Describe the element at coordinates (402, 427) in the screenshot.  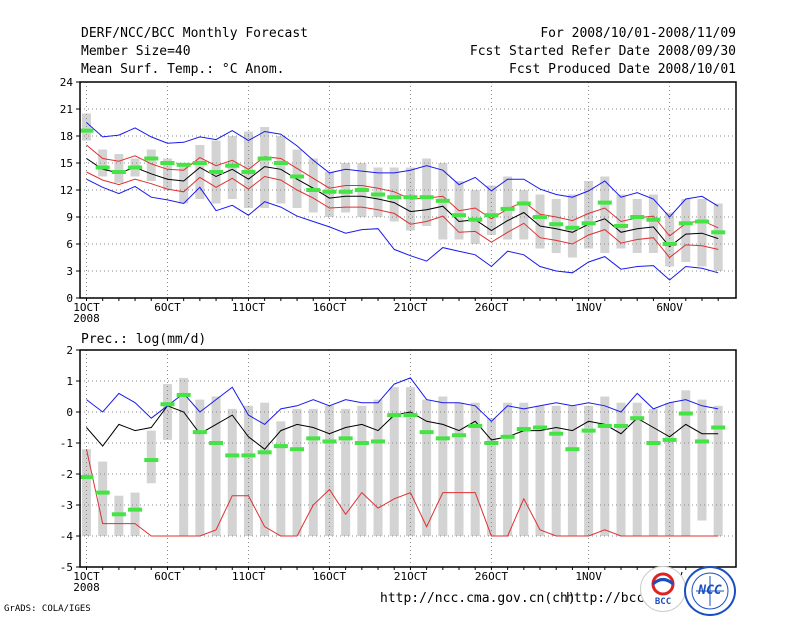
I see `prec-ensemble-mean-line` at that location.